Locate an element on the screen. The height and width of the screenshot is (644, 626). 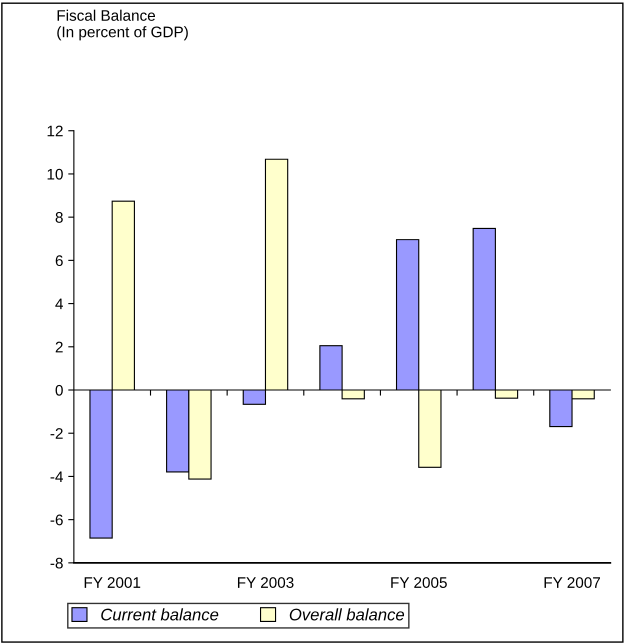
y-tick-label: -2 is located at coordinates (56, 433).